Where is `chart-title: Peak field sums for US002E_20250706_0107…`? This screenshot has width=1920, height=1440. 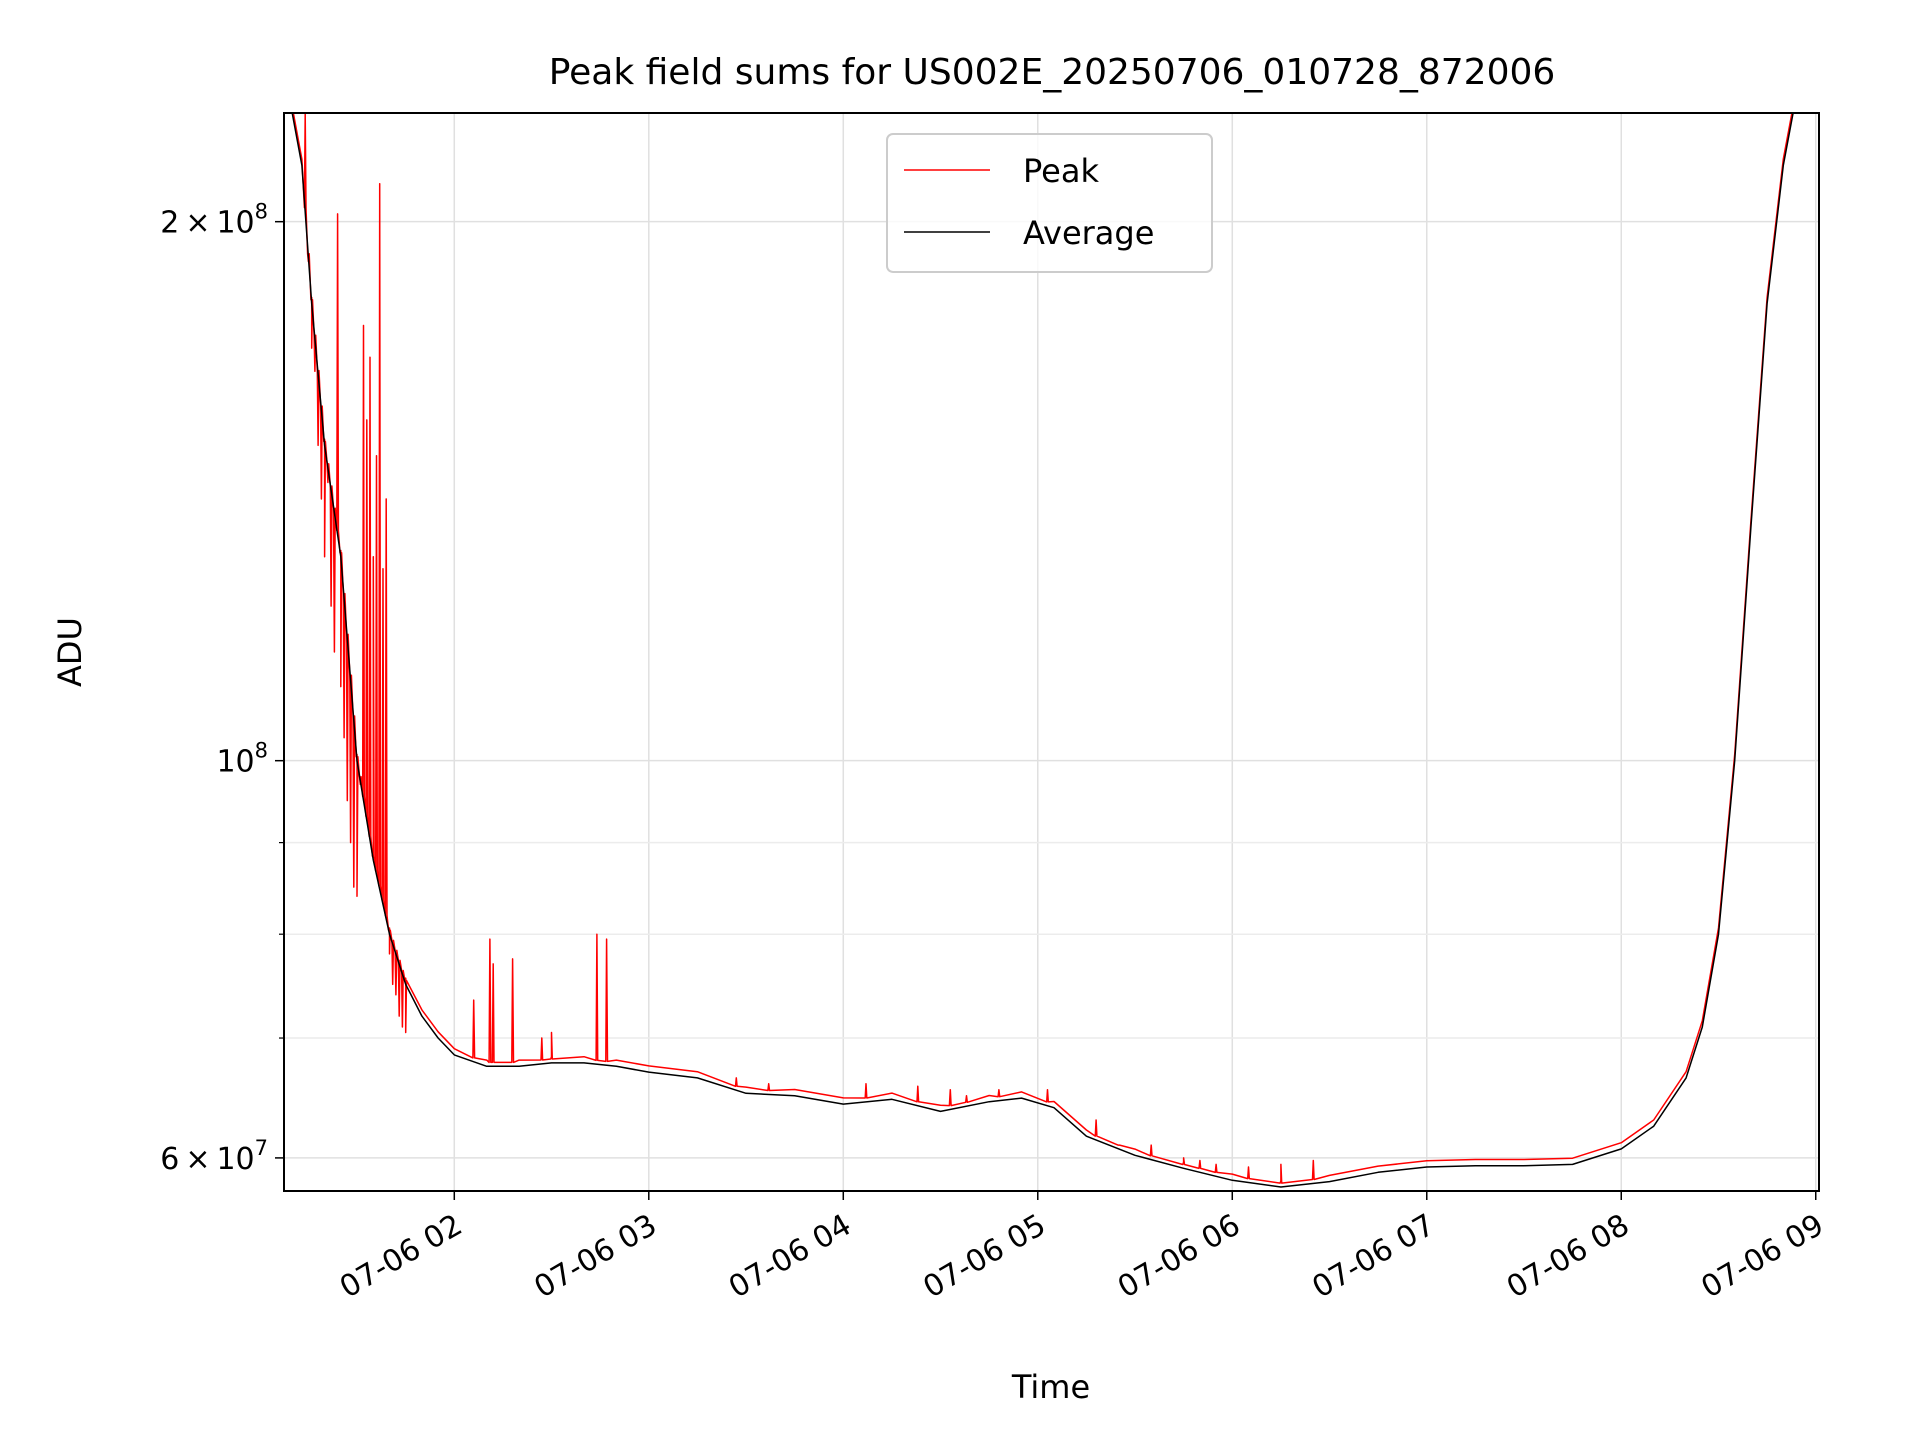
chart-title: Peak field sums for US002E_20250706_0107… is located at coordinates (1052, 72).